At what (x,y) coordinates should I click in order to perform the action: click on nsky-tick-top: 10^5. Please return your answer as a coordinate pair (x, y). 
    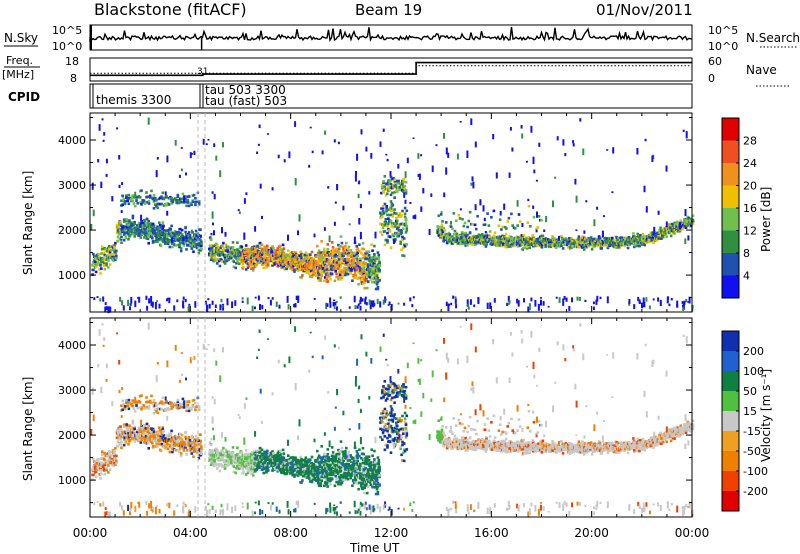
    Looking at the image, I should click on (67, 30).